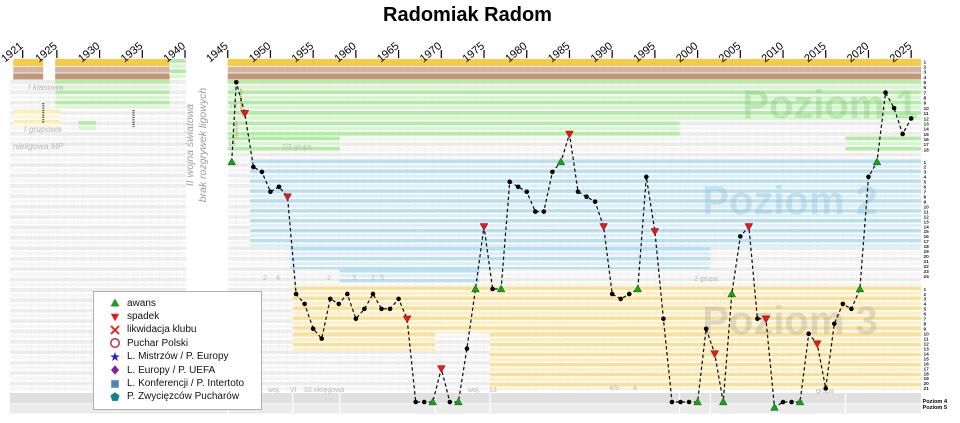  I want to click on wwii-note-line: brak rozgrywek ligowych, so click(203, 145).